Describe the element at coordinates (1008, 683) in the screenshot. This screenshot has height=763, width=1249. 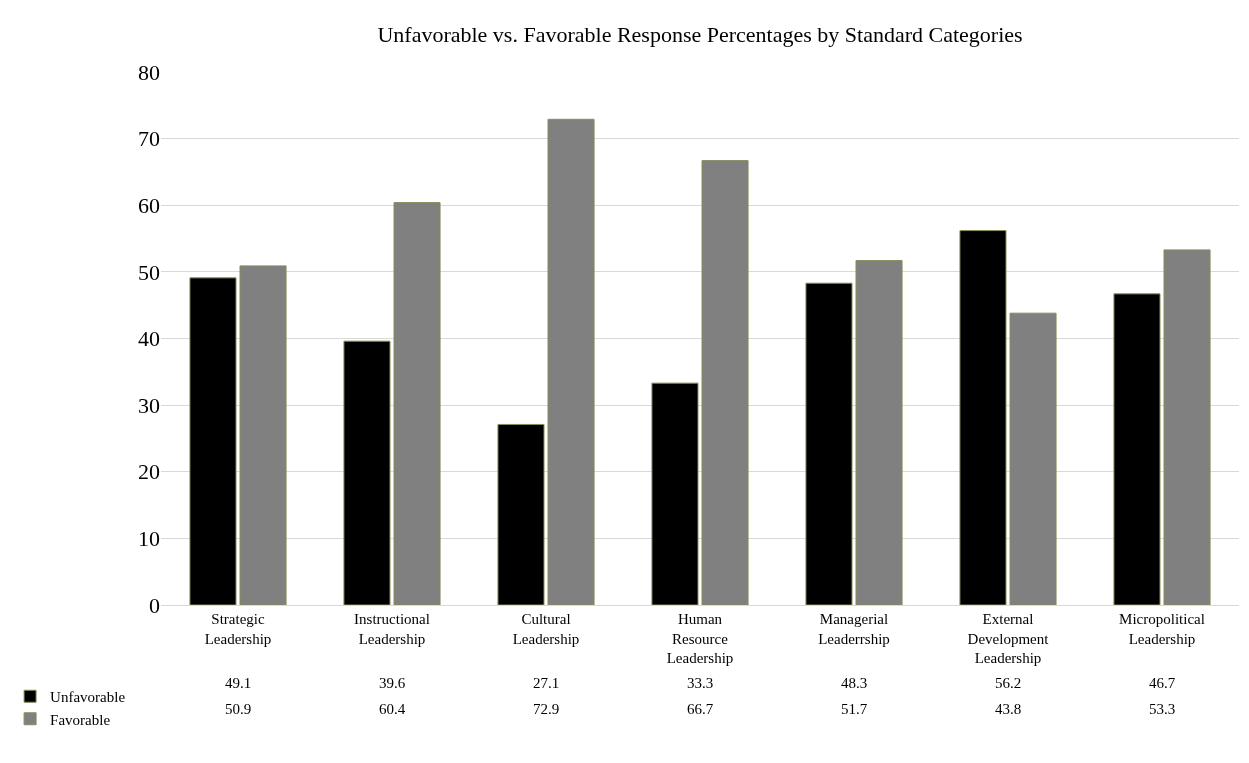
I see `data-label: 56.2` at that location.